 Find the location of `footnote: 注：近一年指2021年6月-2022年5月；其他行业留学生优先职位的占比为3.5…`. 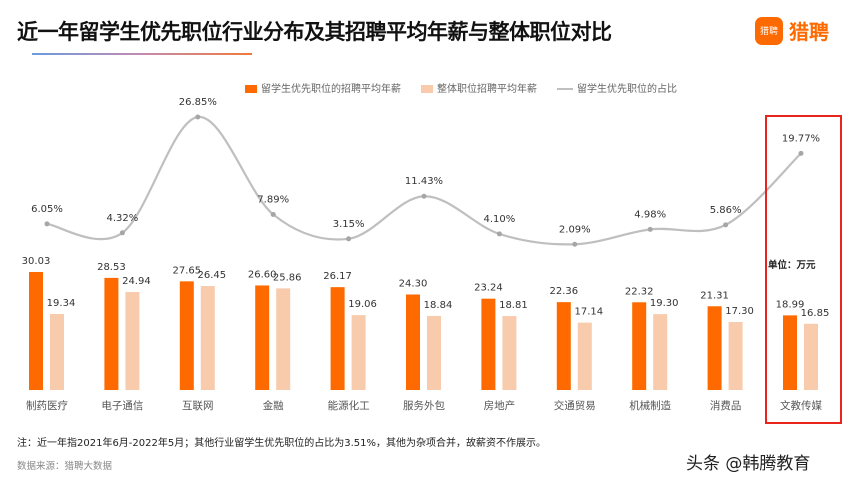

footnote: 注：近一年指2021年6月-2022年5月；其他行业留学生优先职位的占比为3.5… is located at coordinates (281, 443).